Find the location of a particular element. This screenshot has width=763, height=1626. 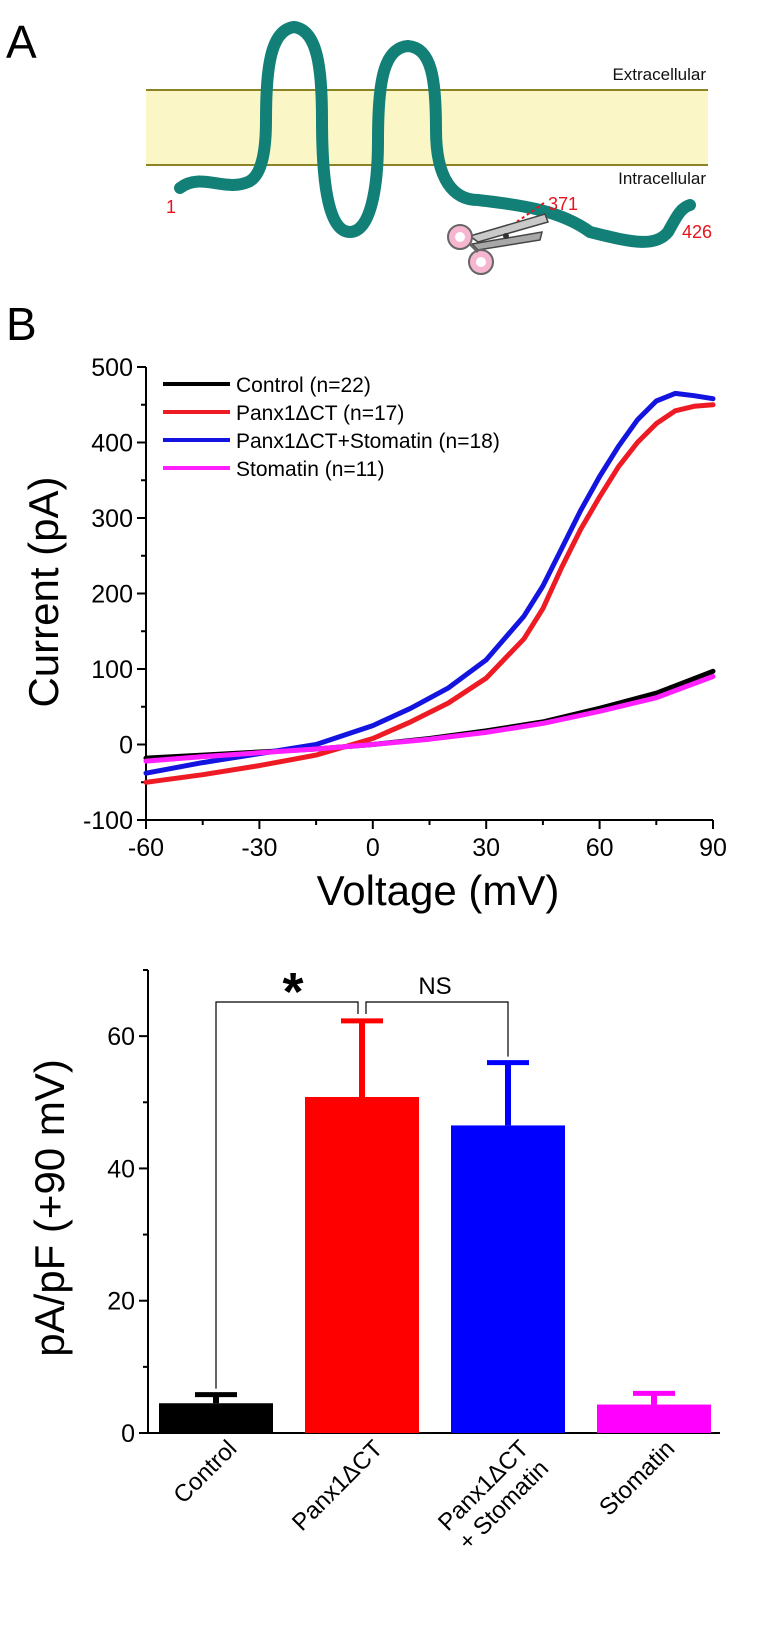

residue-426-label: 426 is located at coordinates (697, 232).